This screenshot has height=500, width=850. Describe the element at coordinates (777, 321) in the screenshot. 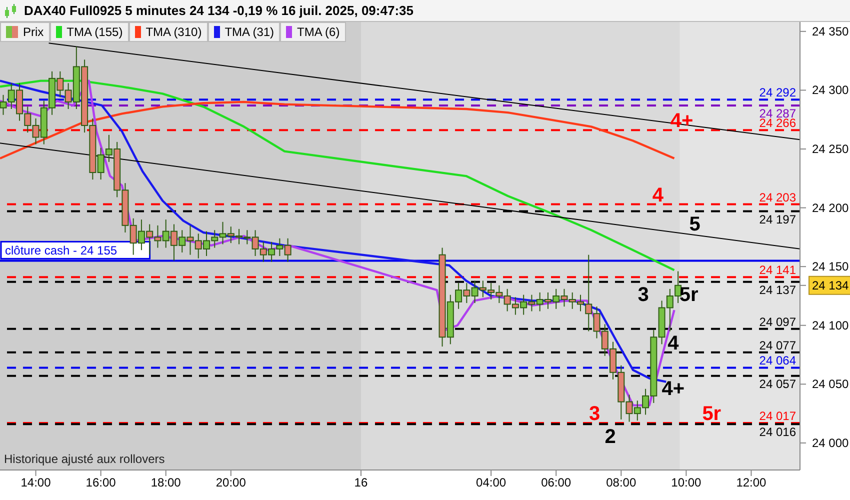

I see `ref-line-label: 24 097` at that location.